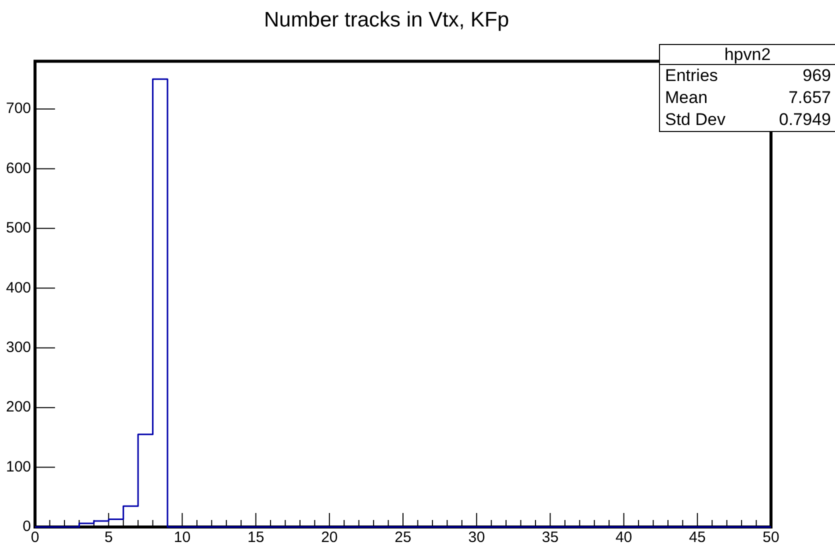 This screenshot has width=835, height=549. What do you see at coordinates (182, 537) in the screenshot?
I see `x-tick-label: 10` at bounding box center [182, 537].